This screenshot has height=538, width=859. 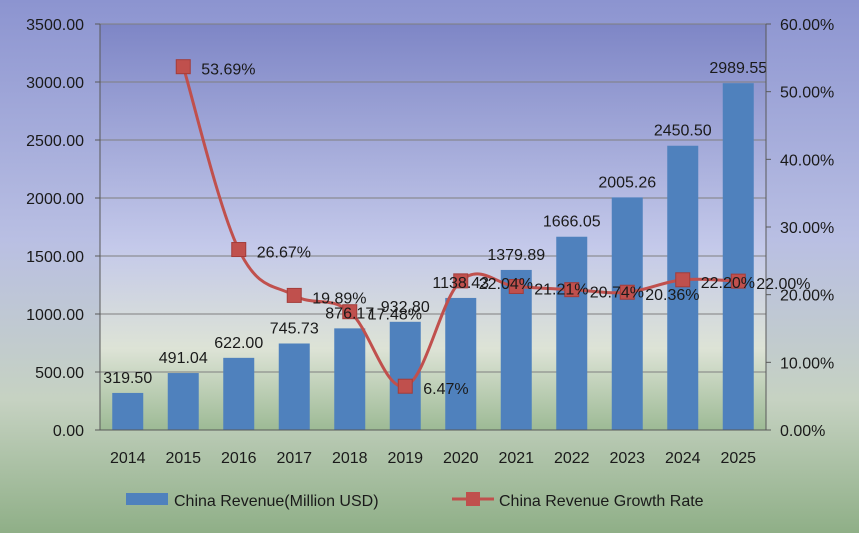 What do you see at coordinates (672, 295) in the screenshot?
I see `growth-value-label: 20.36%` at bounding box center [672, 295].